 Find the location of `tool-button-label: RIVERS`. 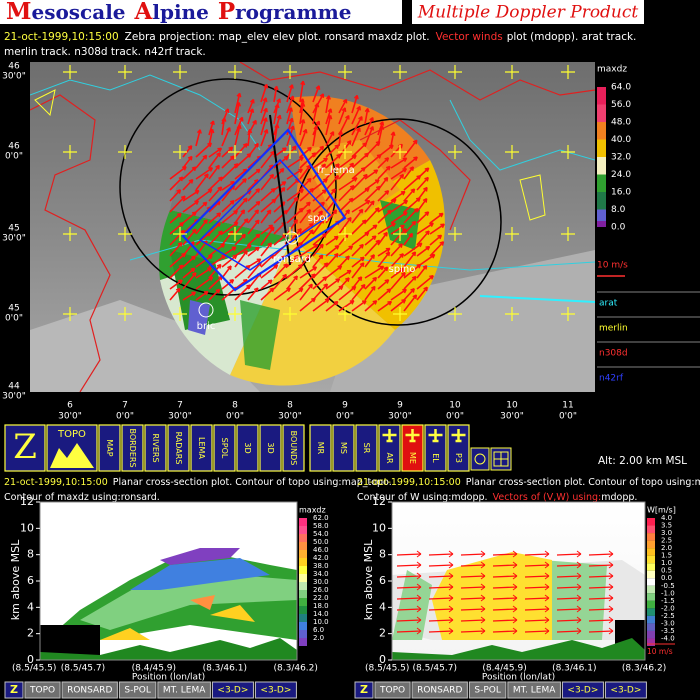

tool-button-label: RIVERS is located at coordinates (155, 447).